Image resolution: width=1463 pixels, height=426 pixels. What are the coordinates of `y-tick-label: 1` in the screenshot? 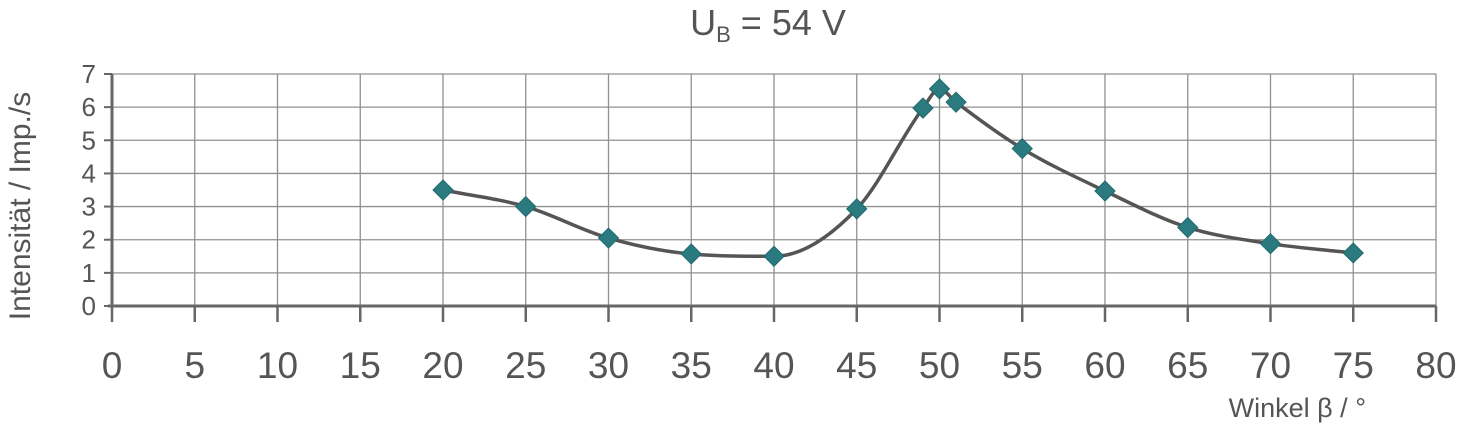 It's located at (89, 273).